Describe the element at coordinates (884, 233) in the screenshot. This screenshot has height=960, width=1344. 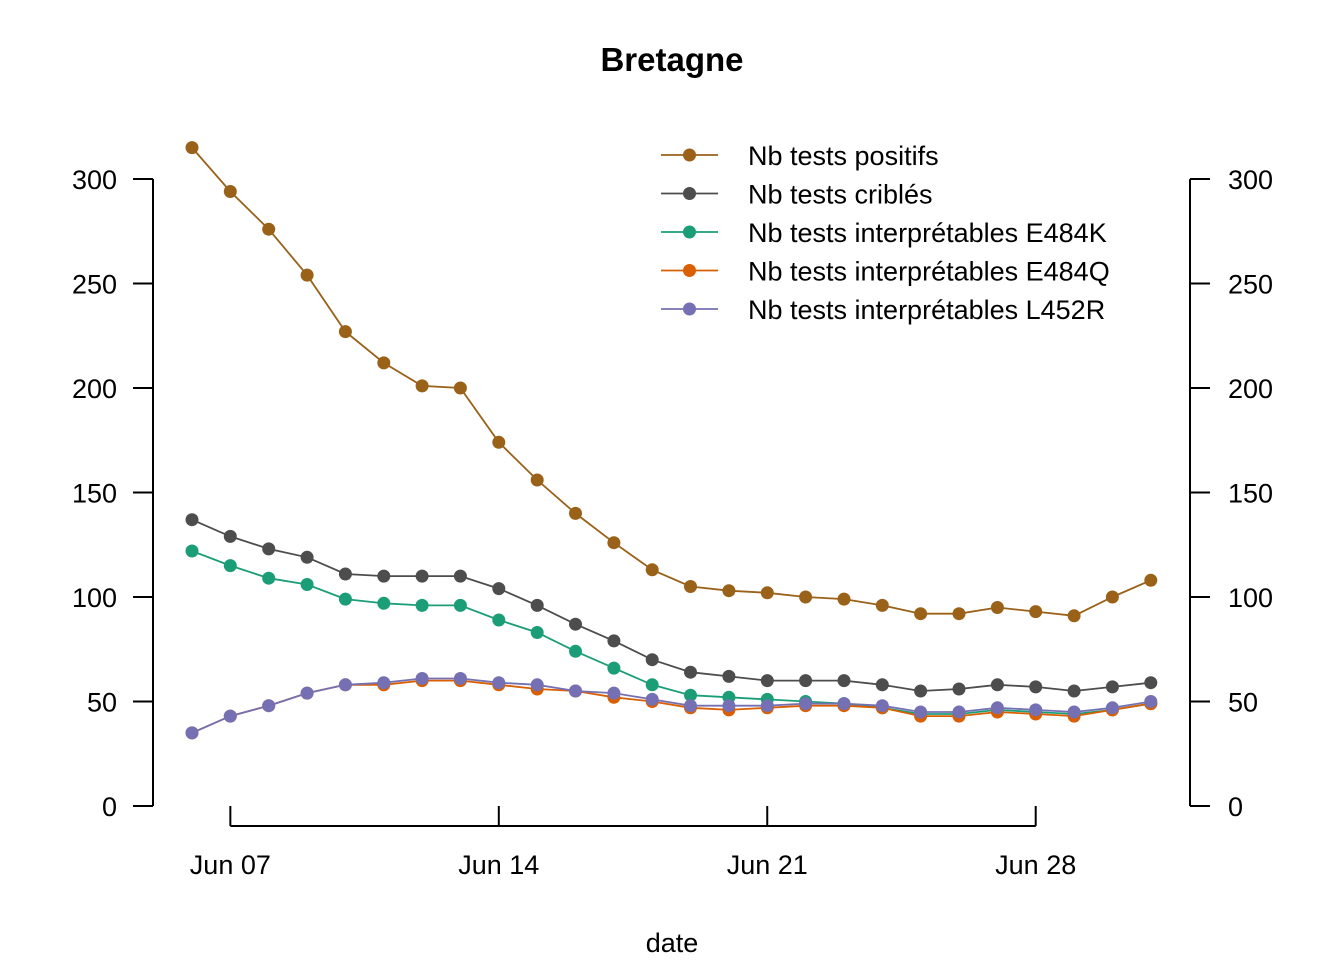
I see `legend-item: Nb tests interprétables E484K` at that location.